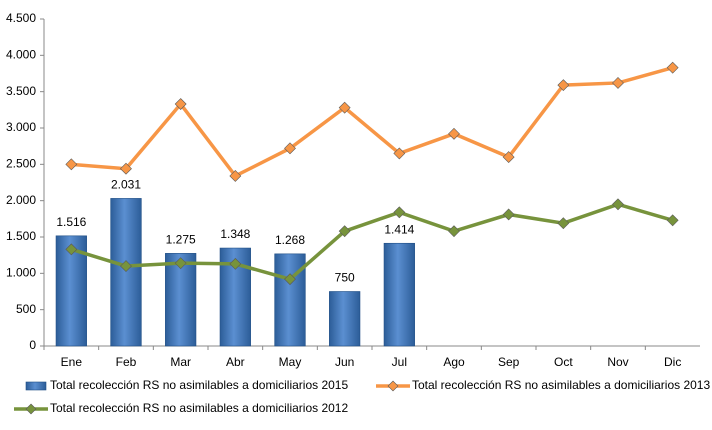 The image size is (712, 430). I want to click on legend-swatch, so click(36, 386).